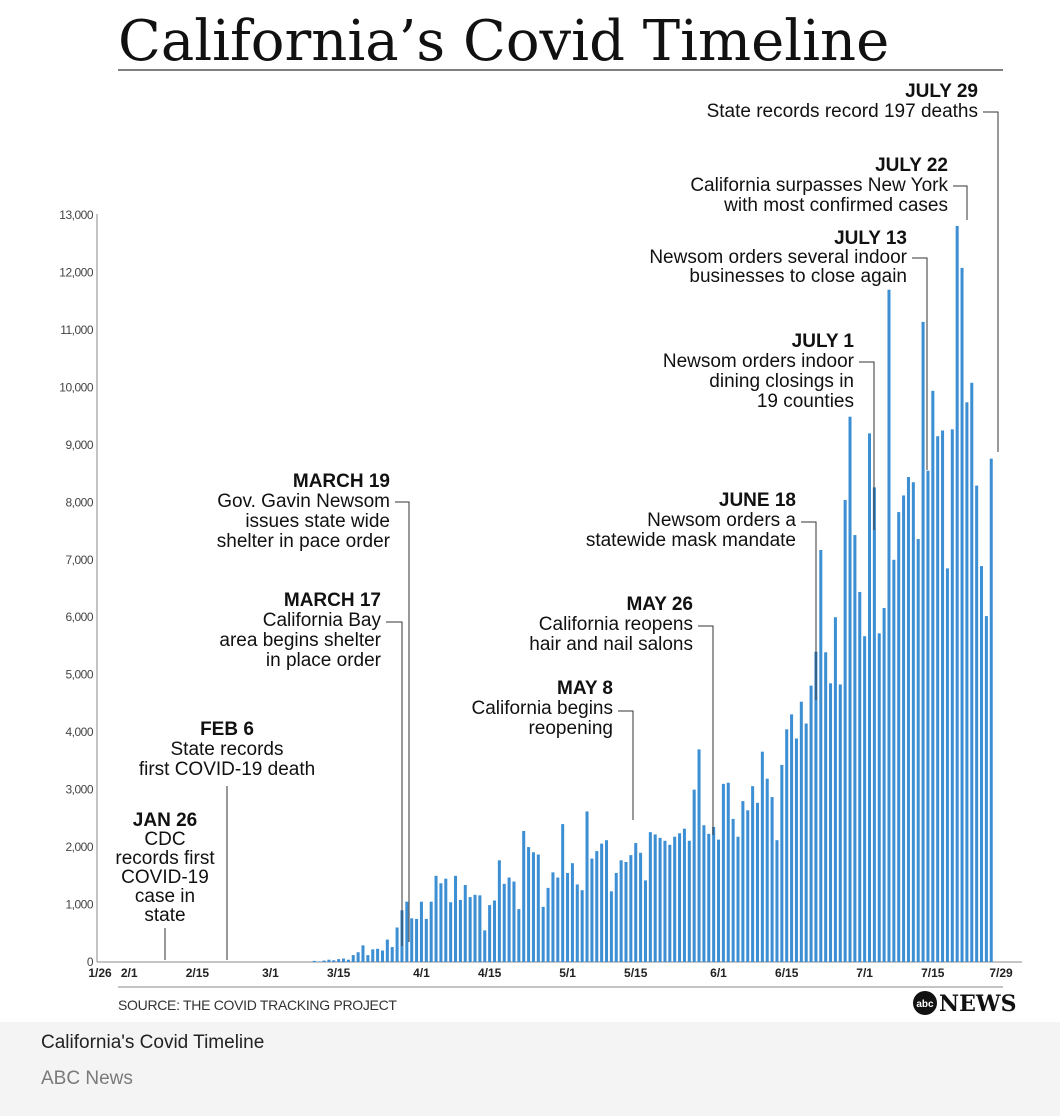  What do you see at coordinates (911, 165) in the screenshot?
I see `annotation-date: JULY 22` at bounding box center [911, 165].